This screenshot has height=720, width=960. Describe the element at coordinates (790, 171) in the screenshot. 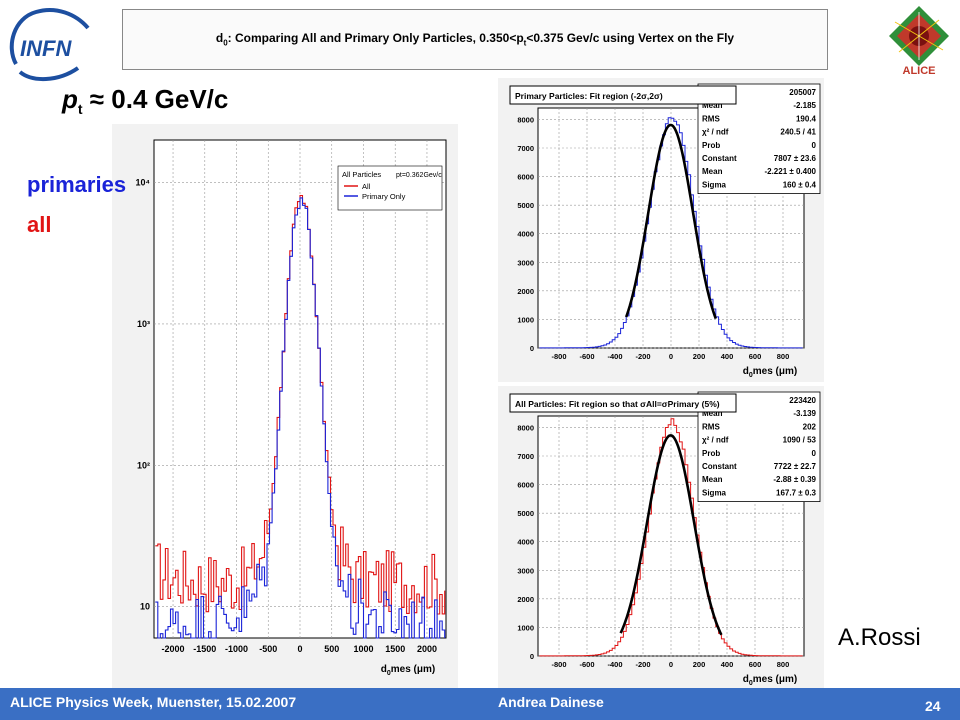

I see `stats-value: -2.221 ± 0.400` at that location.